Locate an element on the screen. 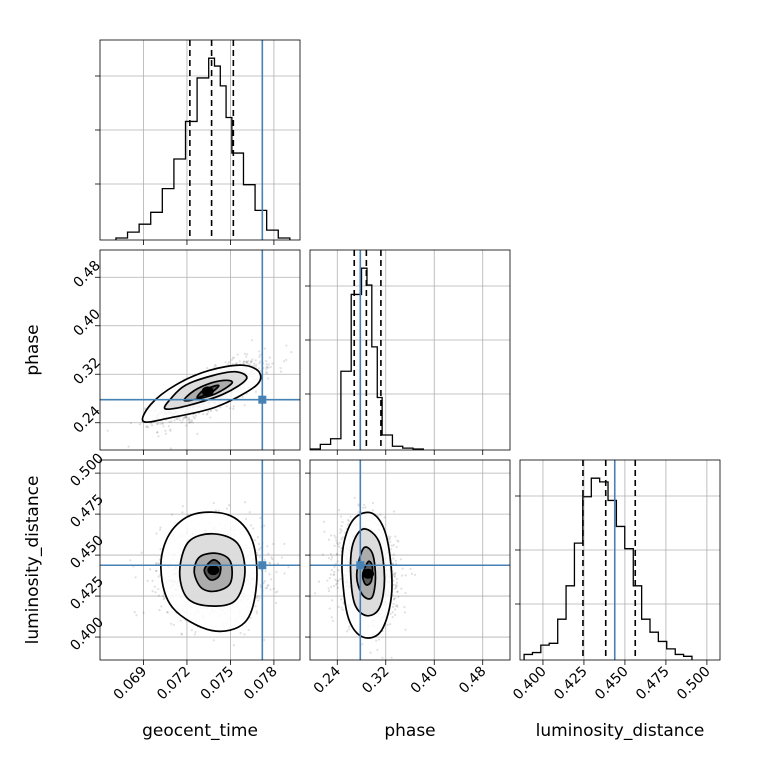 The width and height of the screenshot is (760, 760). x-tick-label: 0.48 is located at coordinates (472, 680).